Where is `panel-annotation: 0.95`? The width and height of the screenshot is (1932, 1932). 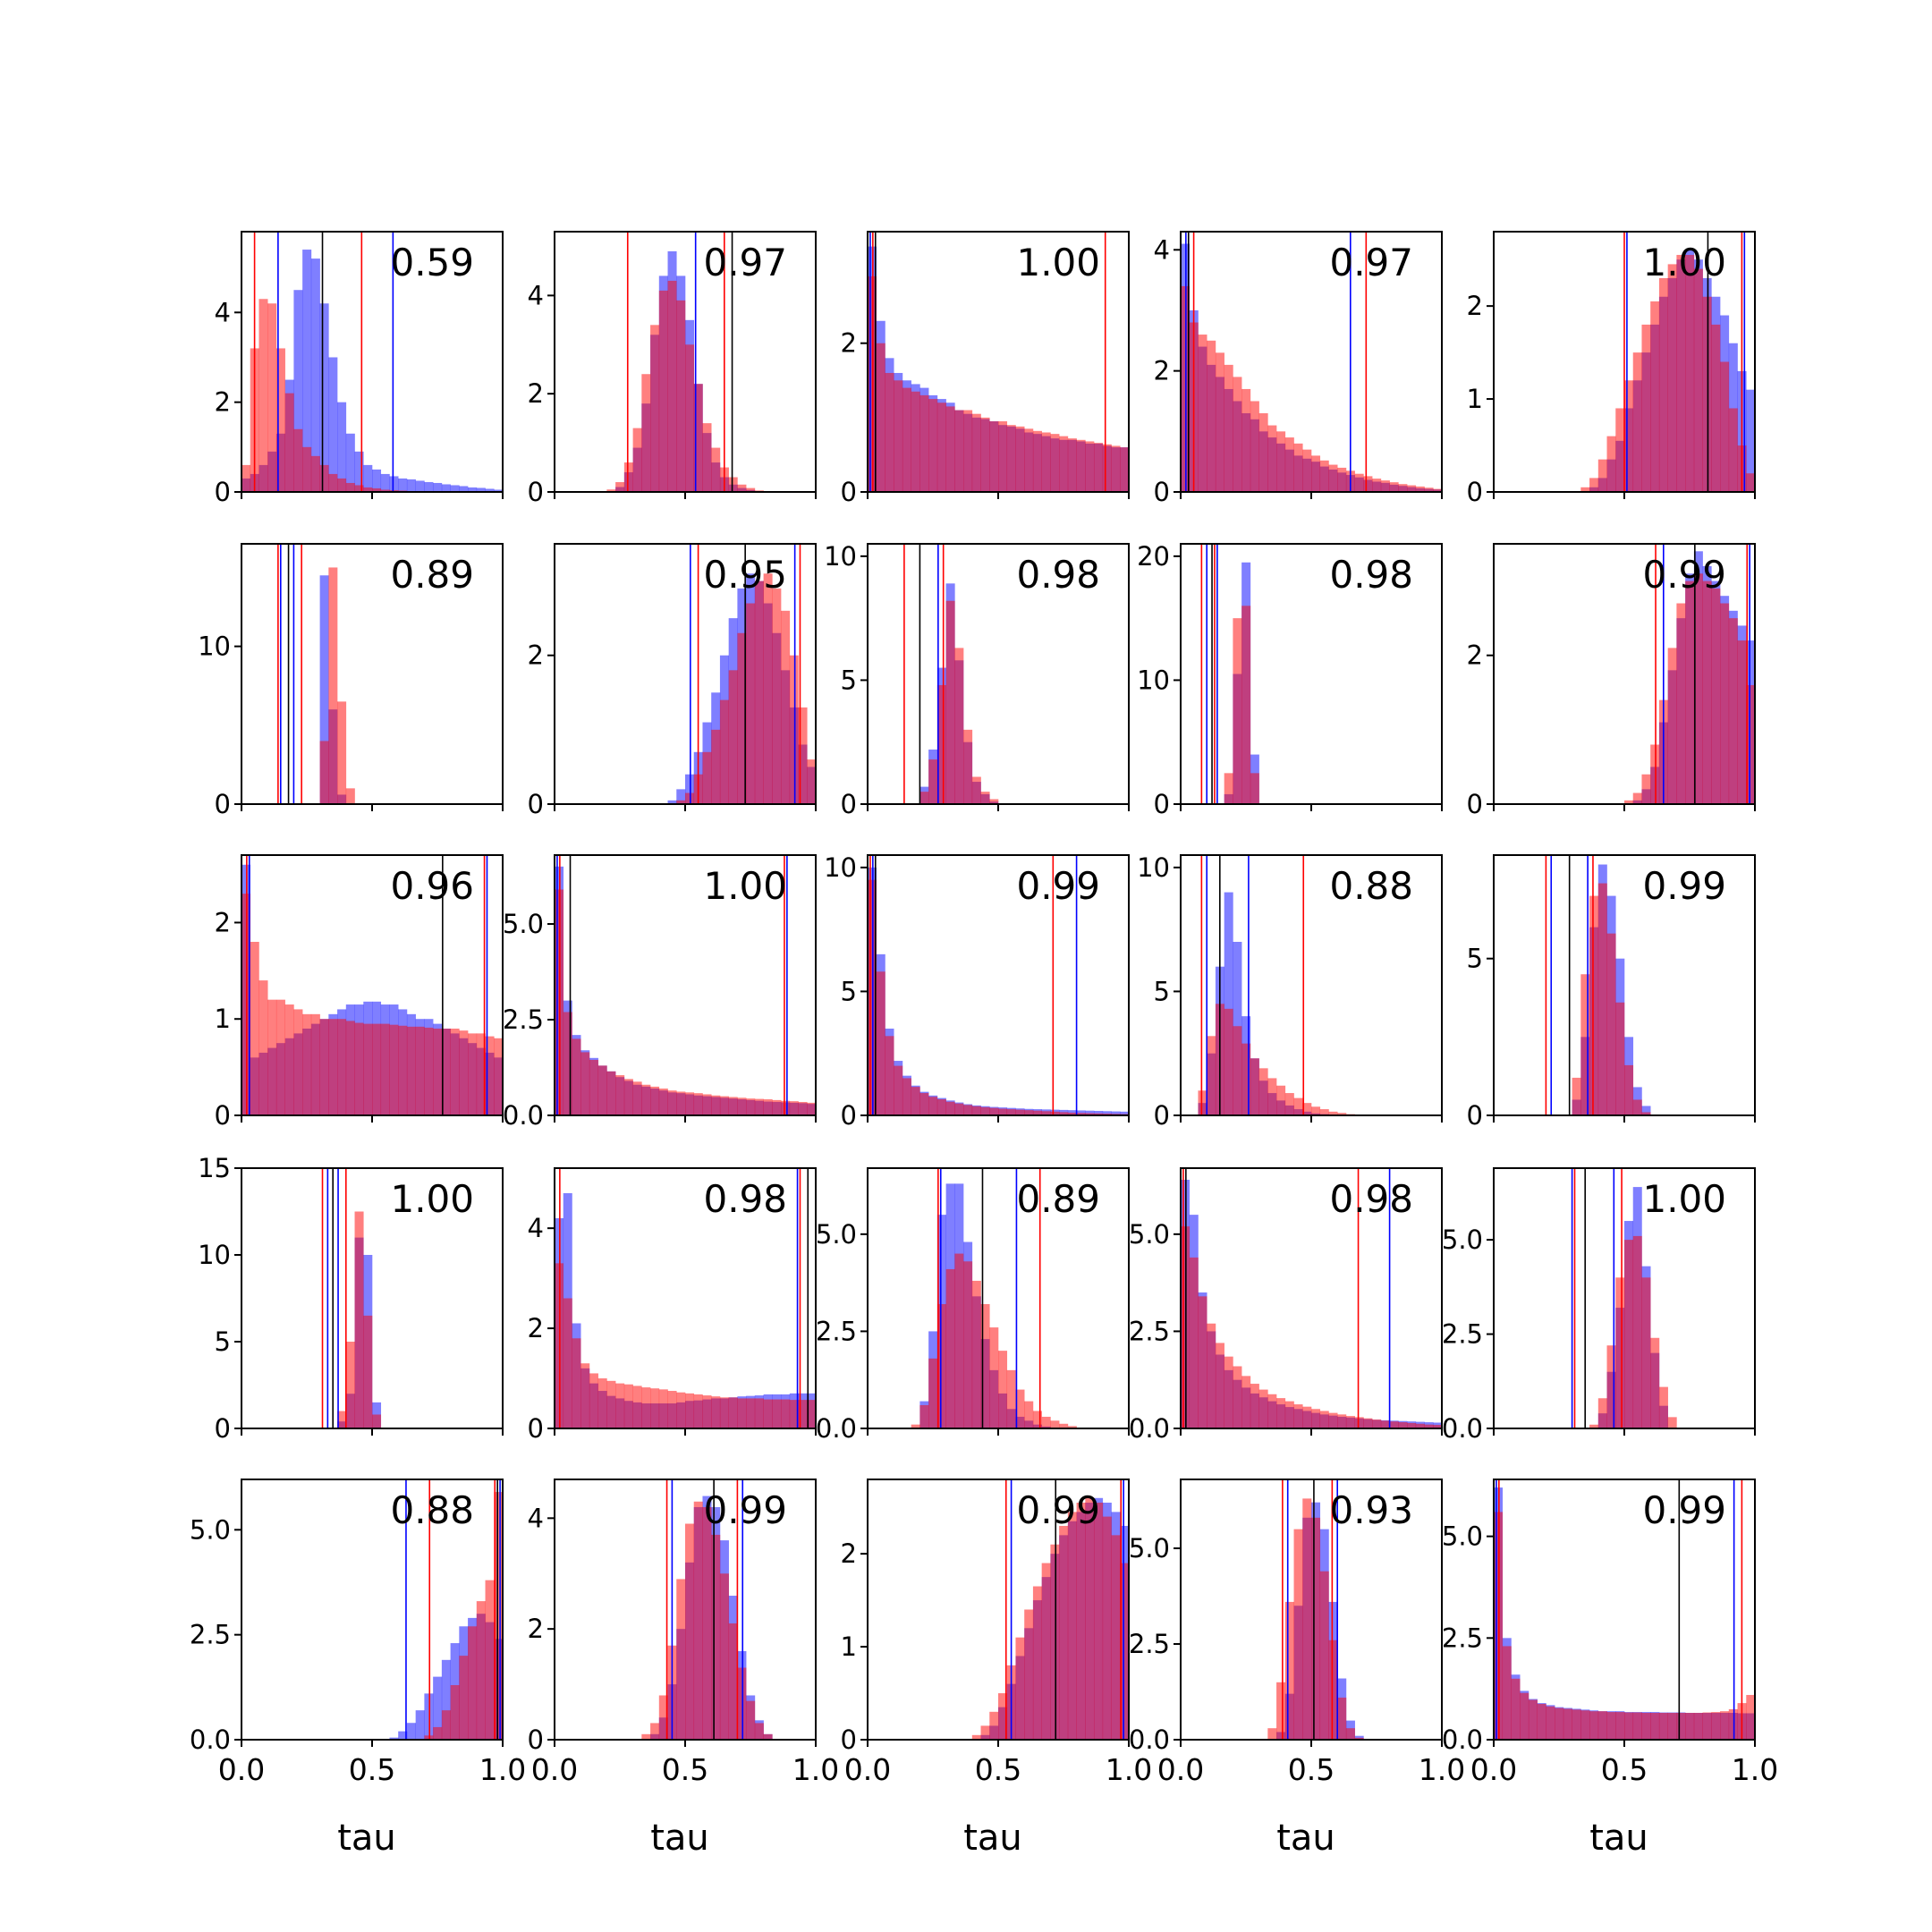
panel-annotation: 0.95 is located at coordinates (745, 575).